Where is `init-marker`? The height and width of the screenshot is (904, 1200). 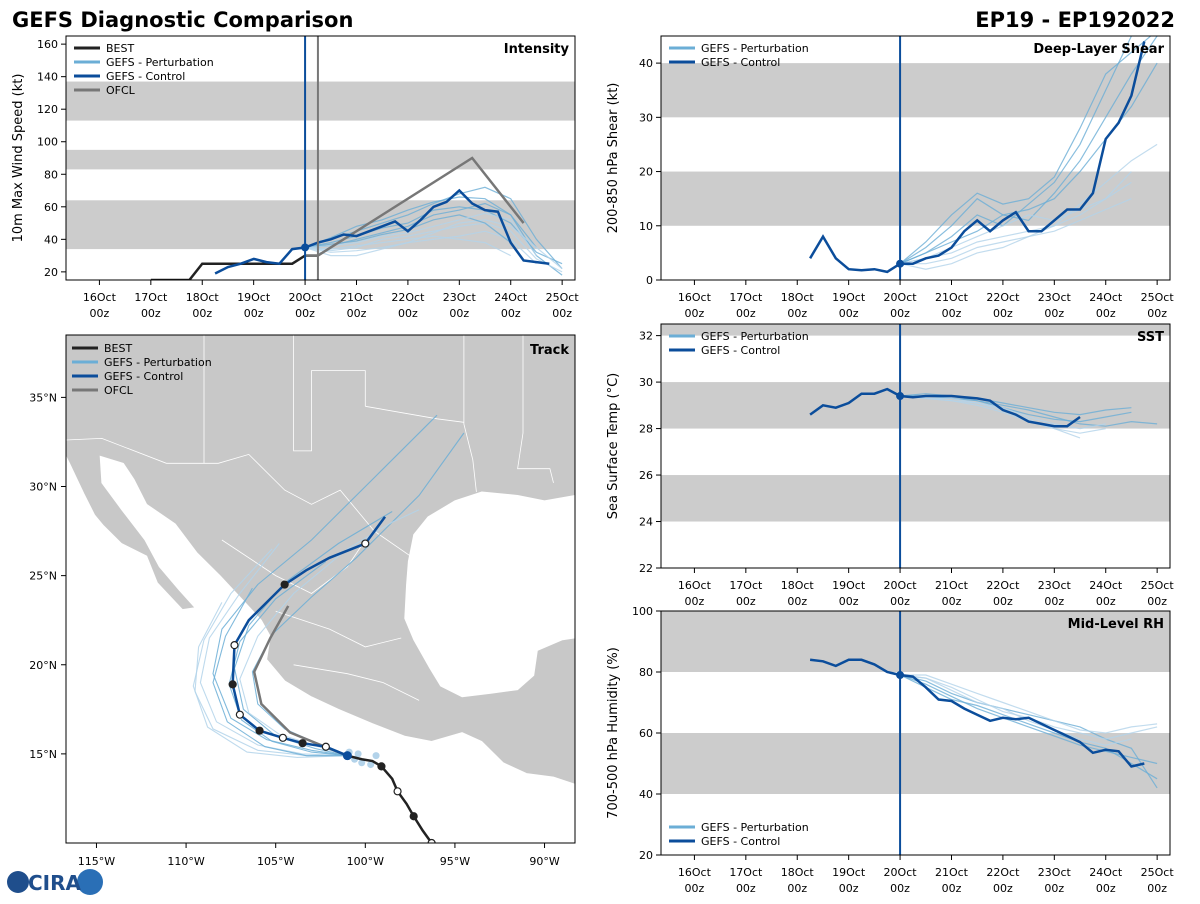
init-marker is located at coordinates (900, 675).